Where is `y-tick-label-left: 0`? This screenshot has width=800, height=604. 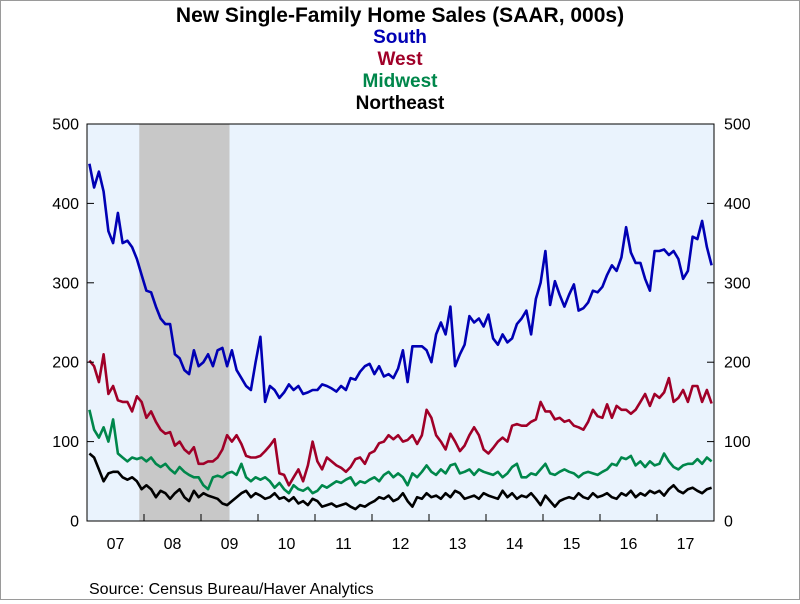 y-tick-label-left: 0 is located at coordinates (74, 522).